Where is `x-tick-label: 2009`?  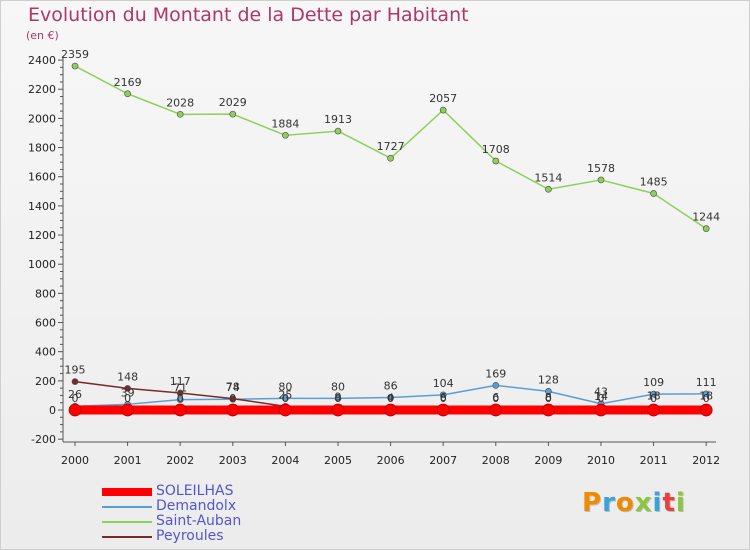
x-tick-label: 2009 is located at coordinates (548, 460).